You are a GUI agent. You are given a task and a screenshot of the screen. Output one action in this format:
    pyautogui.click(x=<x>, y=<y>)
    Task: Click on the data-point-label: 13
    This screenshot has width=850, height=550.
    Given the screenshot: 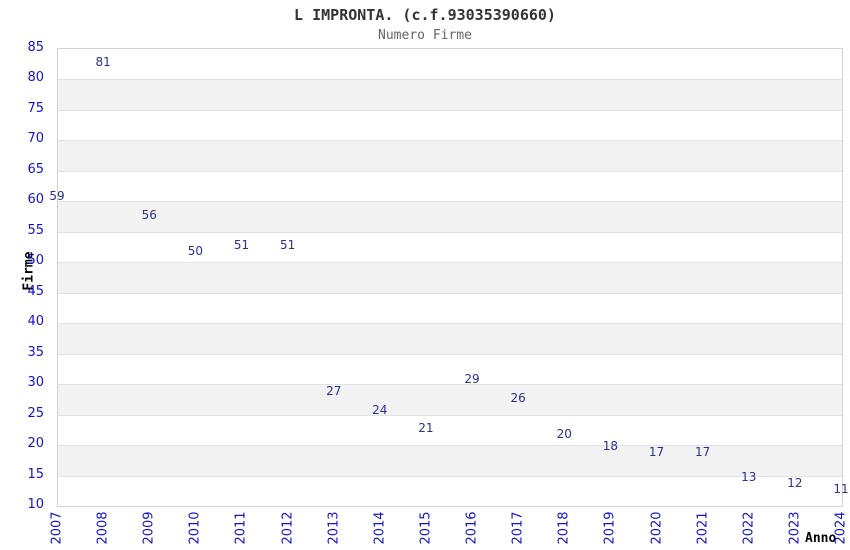 What is the action you would take?
    pyautogui.click(x=749, y=476)
    